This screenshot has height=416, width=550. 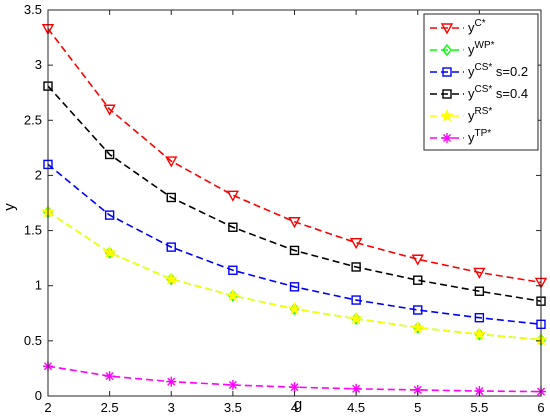 What do you see at coordinates (510, 93) in the screenshot?
I see `legend-label-suffix: s=0.4` at bounding box center [510, 93].